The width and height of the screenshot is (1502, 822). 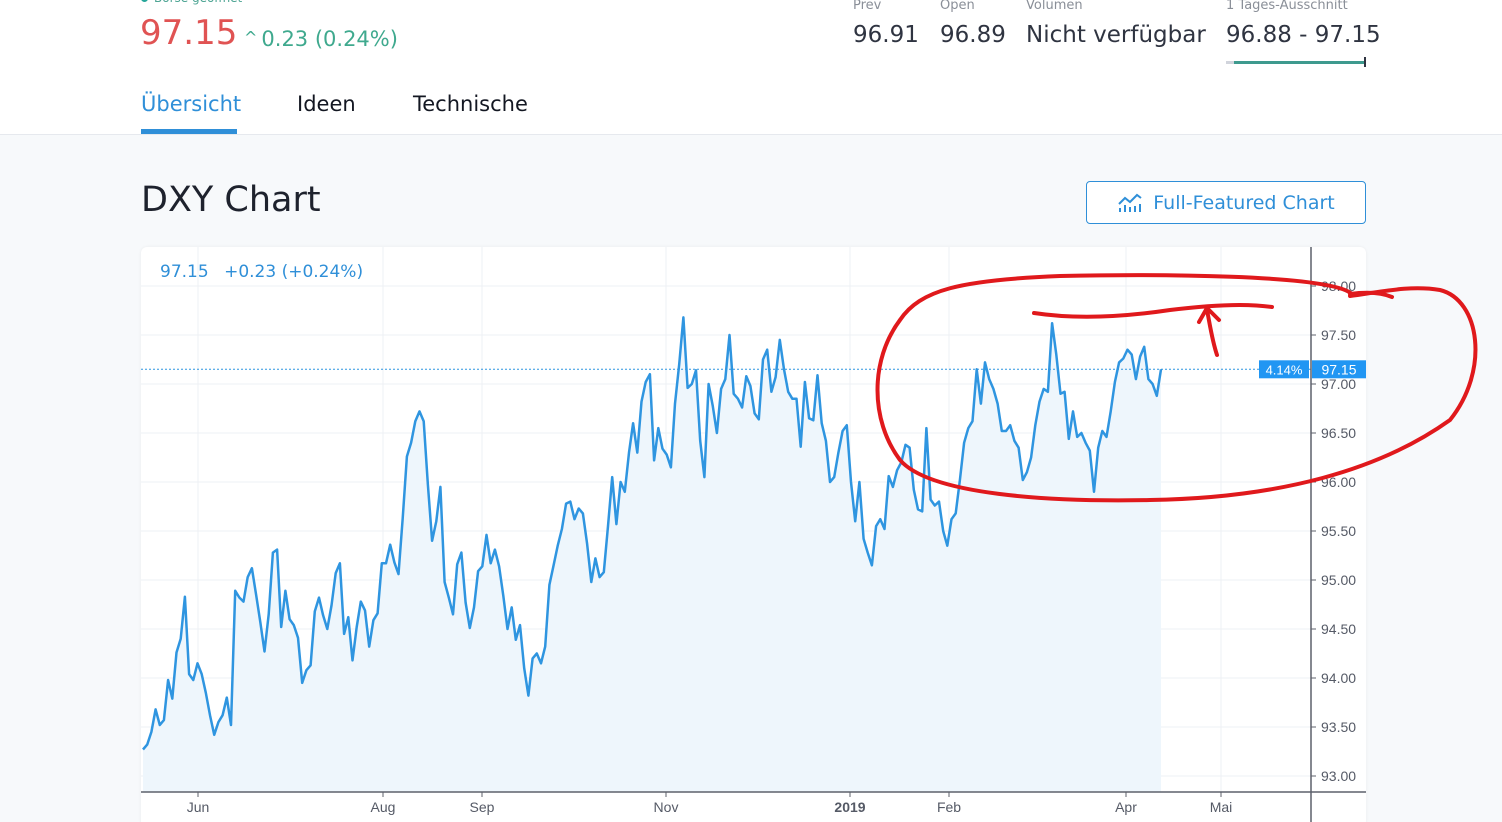 I want to click on svg-text: 4.14%, so click(x=1284, y=369).